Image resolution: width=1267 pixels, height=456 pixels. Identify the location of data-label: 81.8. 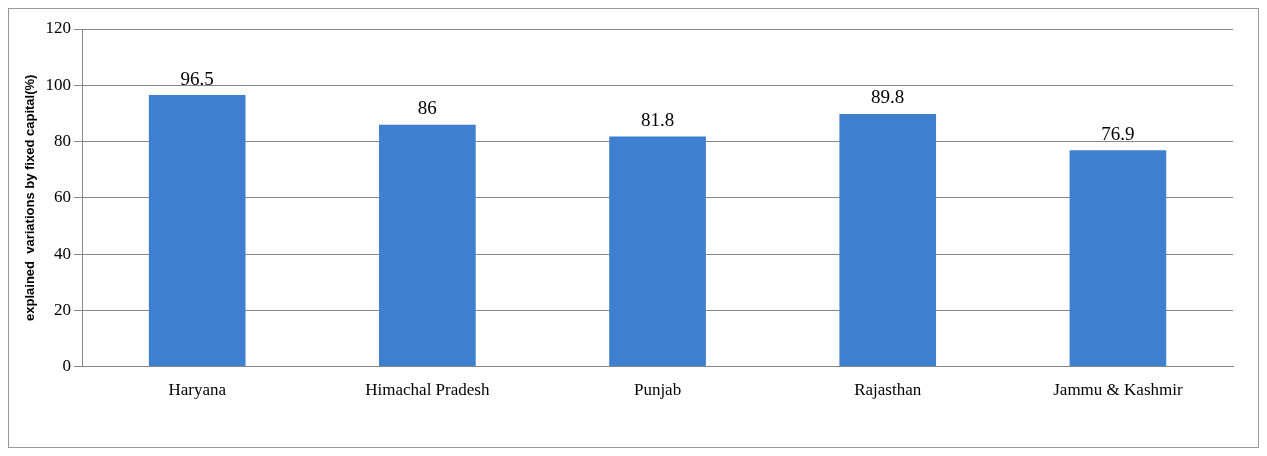
(657, 119).